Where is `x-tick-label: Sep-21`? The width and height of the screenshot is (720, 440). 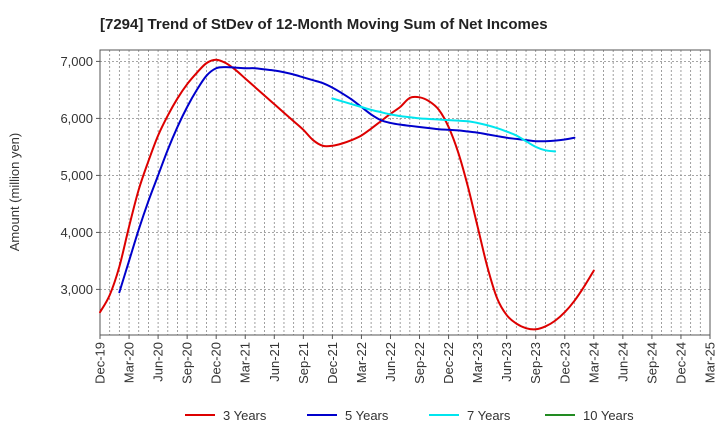 x-tick-label: Sep-21 is located at coordinates (303, 363).